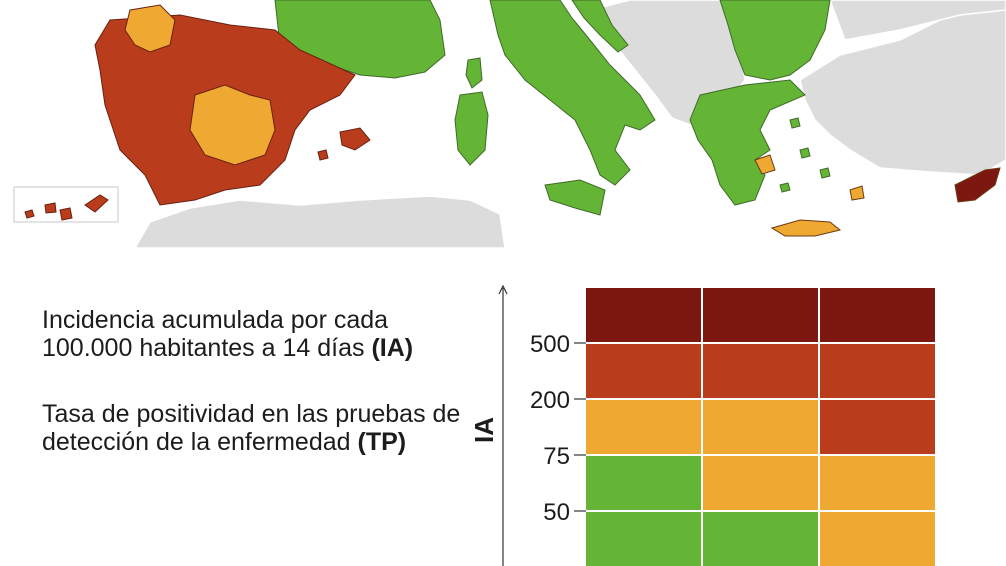 This screenshot has height=566, width=1006. Describe the element at coordinates (556, 512) in the screenshot. I see `y-tick-label: 50` at that location.